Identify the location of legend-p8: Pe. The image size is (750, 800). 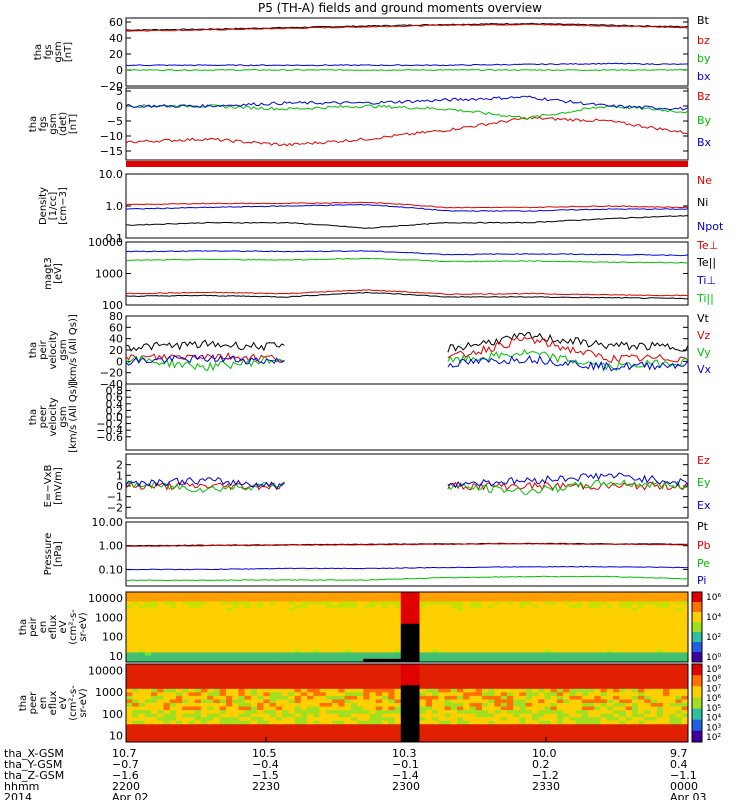
(703, 563).